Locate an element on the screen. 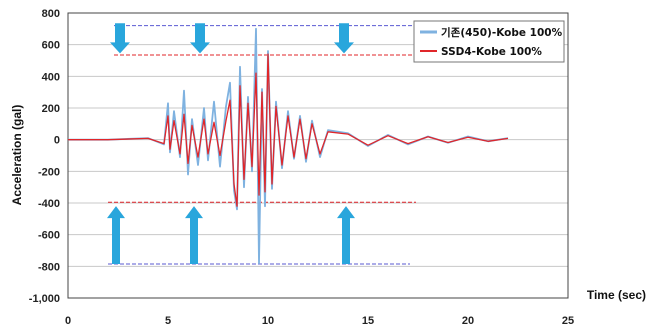 The height and width of the screenshot is (329, 656). y-tick-label: -800 is located at coordinates (49, 267).